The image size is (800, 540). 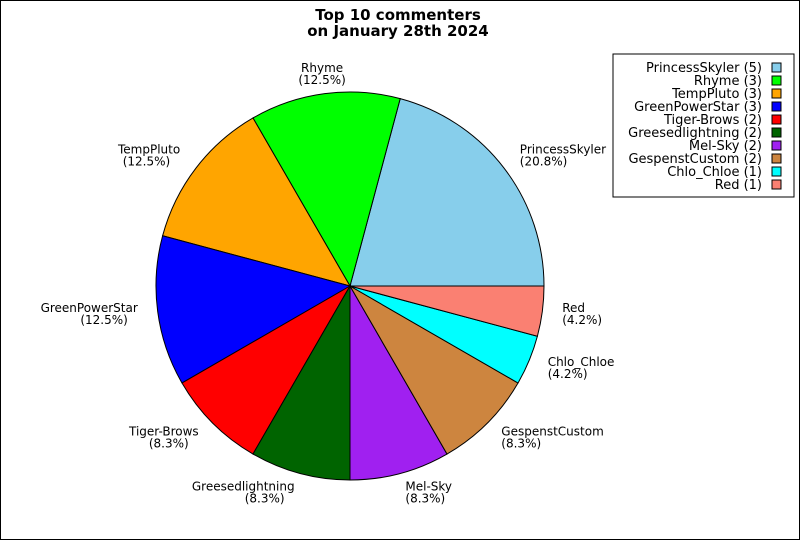 What do you see at coordinates (428, 487) in the screenshot?
I see `slice-label-mel-sky: Mel-Sky` at bounding box center [428, 487].